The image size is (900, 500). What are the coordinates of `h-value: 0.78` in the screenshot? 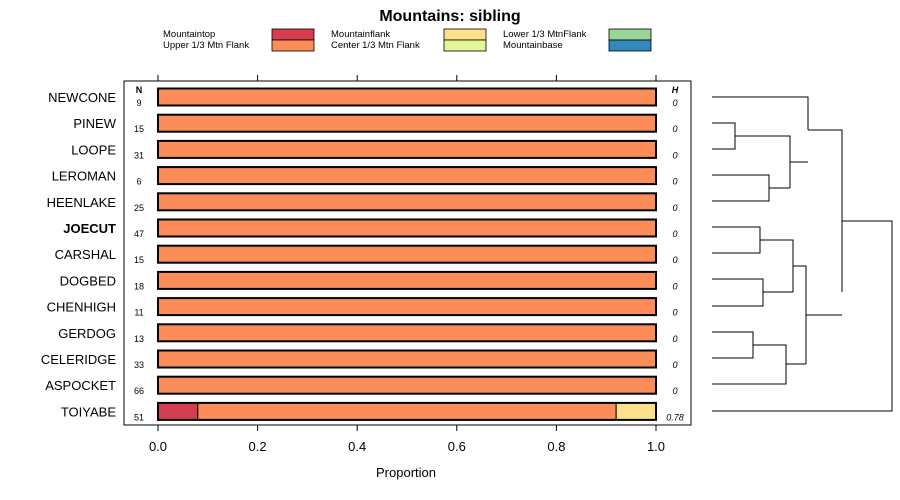 It's located at (675, 417).